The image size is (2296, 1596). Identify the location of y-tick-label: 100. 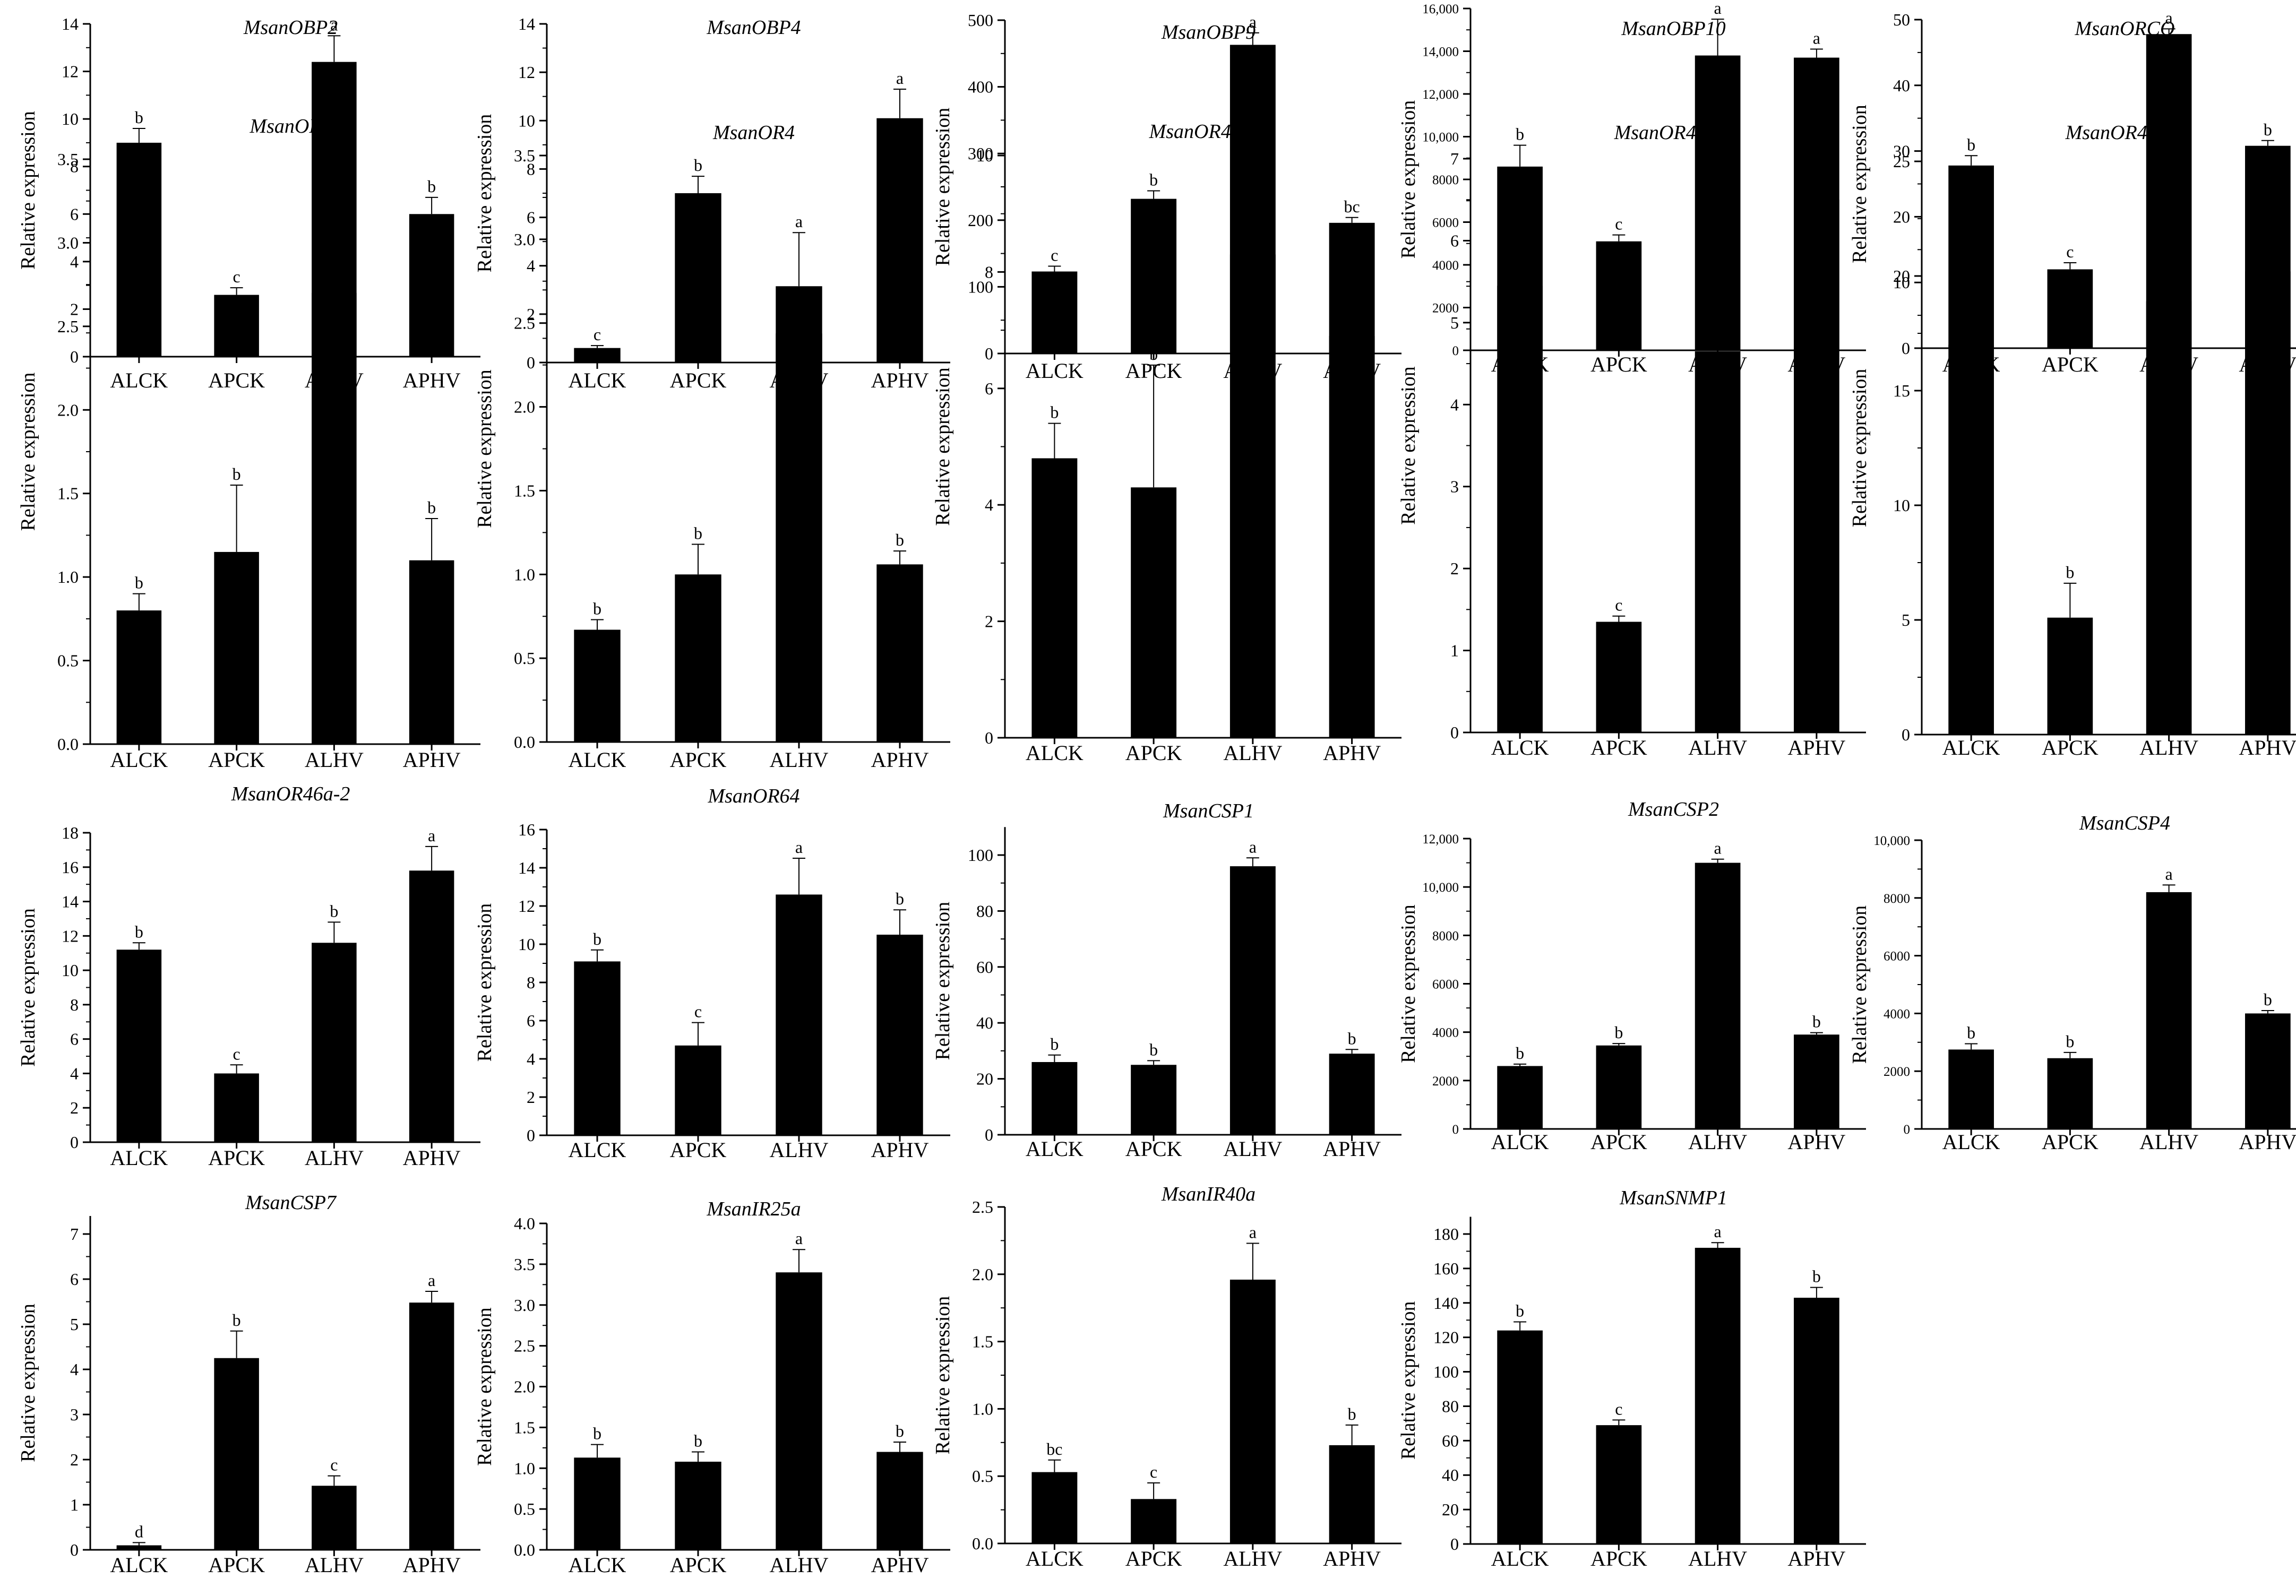
(980, 855).